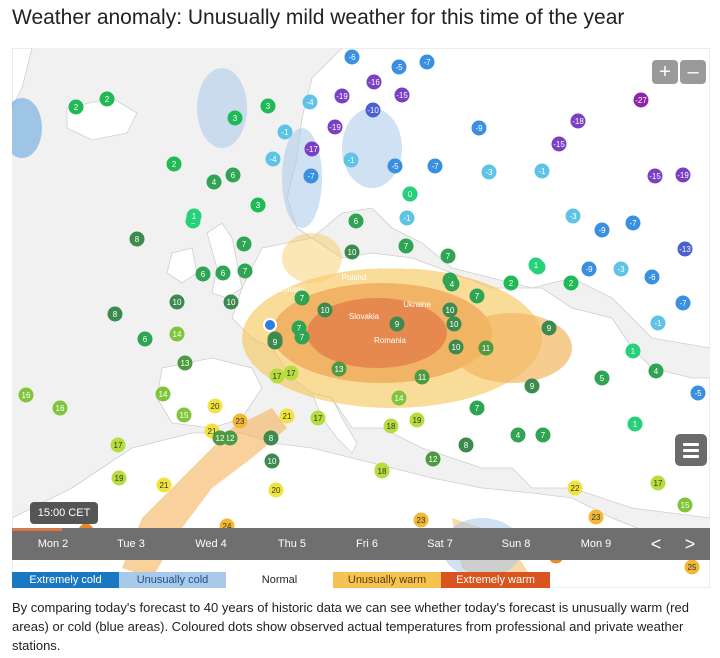 The width and height of the screenshot is (720, 658). I want to click on station-dot: 0, so click(410, 194).